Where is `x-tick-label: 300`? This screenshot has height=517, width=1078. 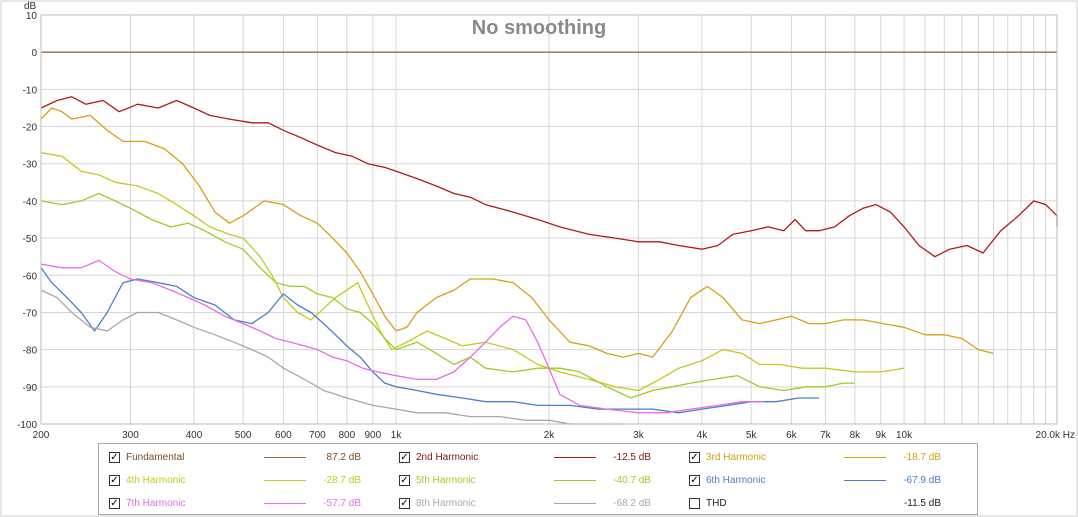 x-tick-label: 300 is located at coordinates (130, 435).